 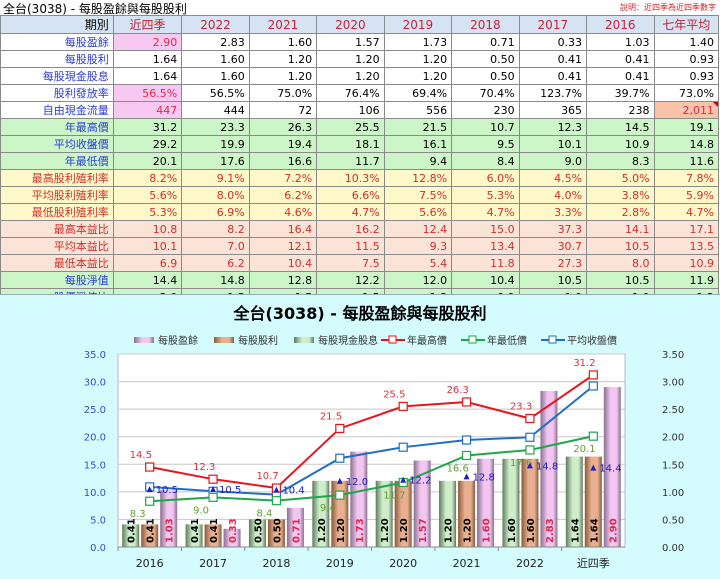 I want to click on legend-marker, so click(x=392, y=339).